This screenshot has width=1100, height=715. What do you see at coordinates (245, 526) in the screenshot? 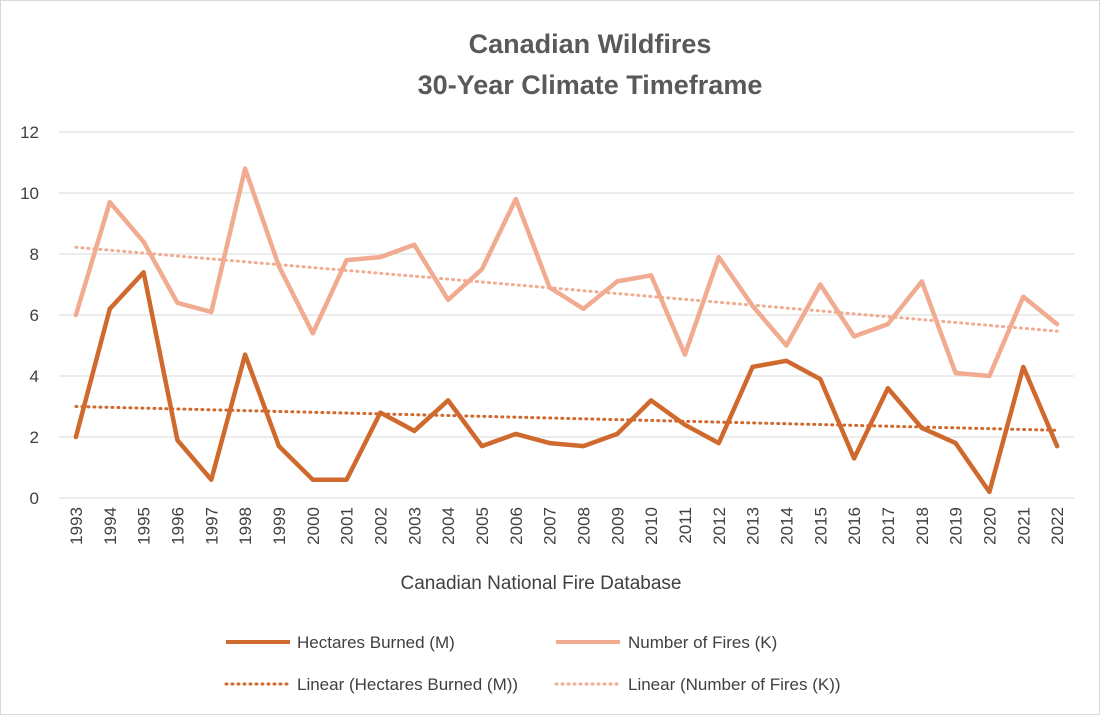
I see `x-tick-label: 1998` at bounding box center [245, 526].